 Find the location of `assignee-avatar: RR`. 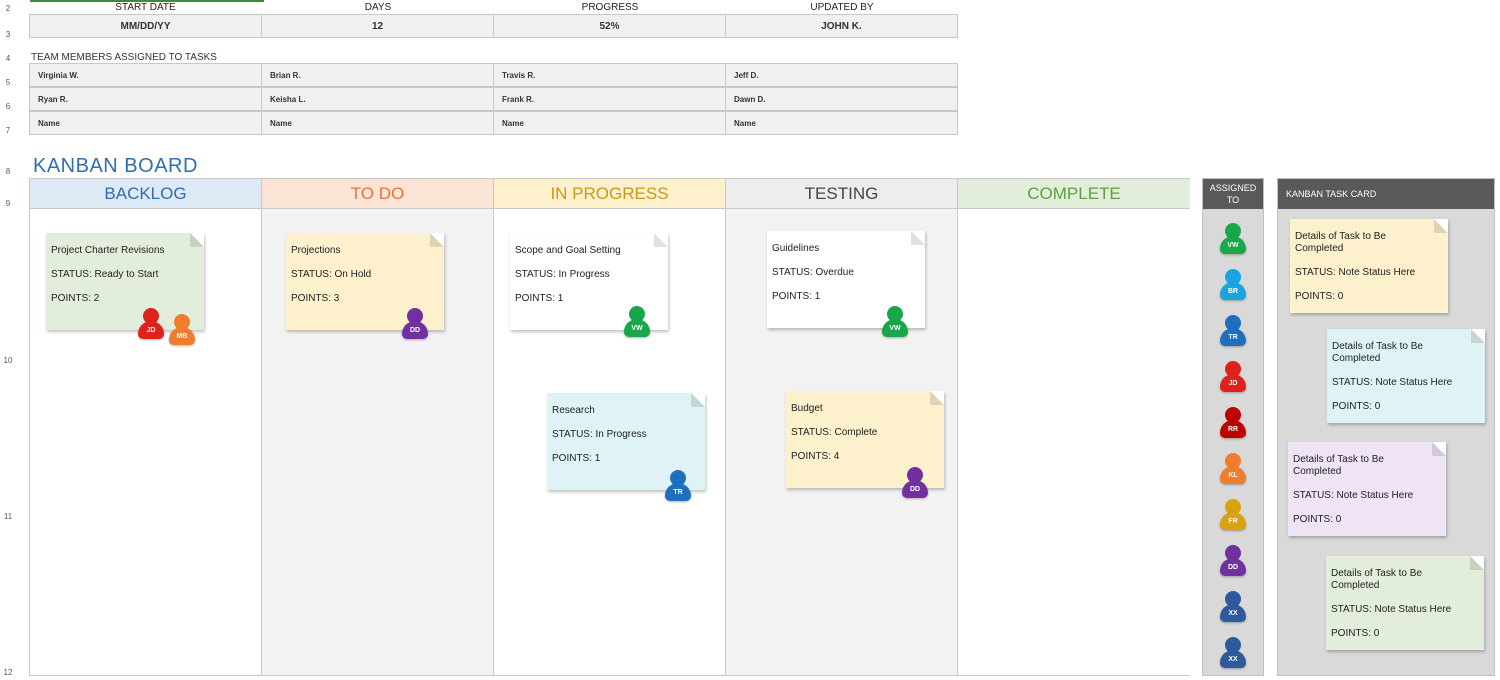

assignee-avatar: RR is located at coordinates (1233, 423).